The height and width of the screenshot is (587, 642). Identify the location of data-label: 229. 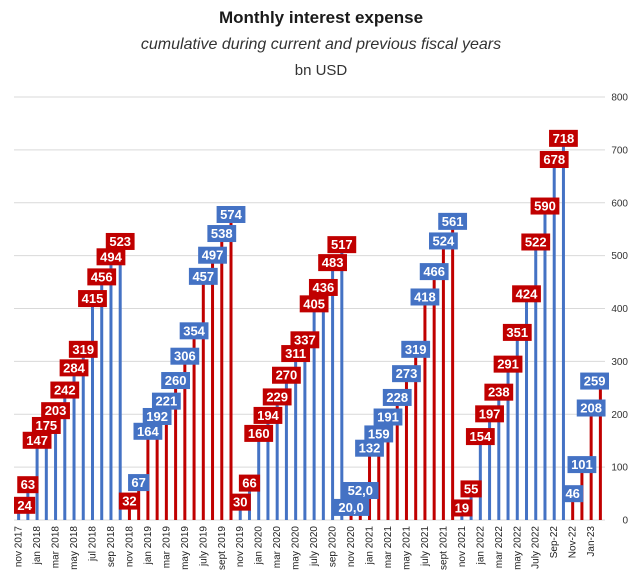
(277, 396).